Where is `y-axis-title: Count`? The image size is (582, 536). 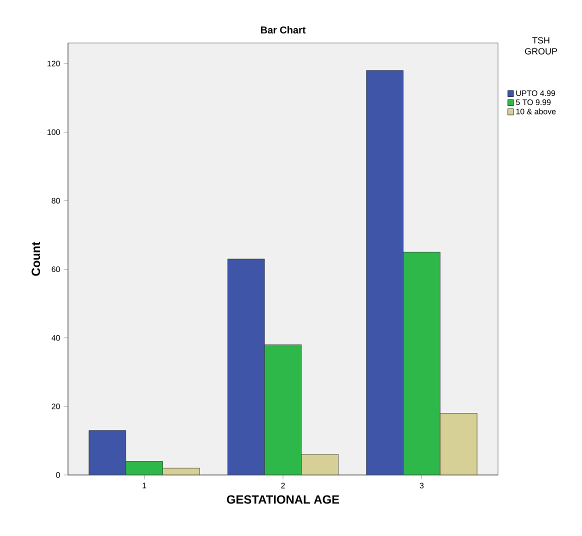 y-axis-title: Count is located at coordinates (36, 259).